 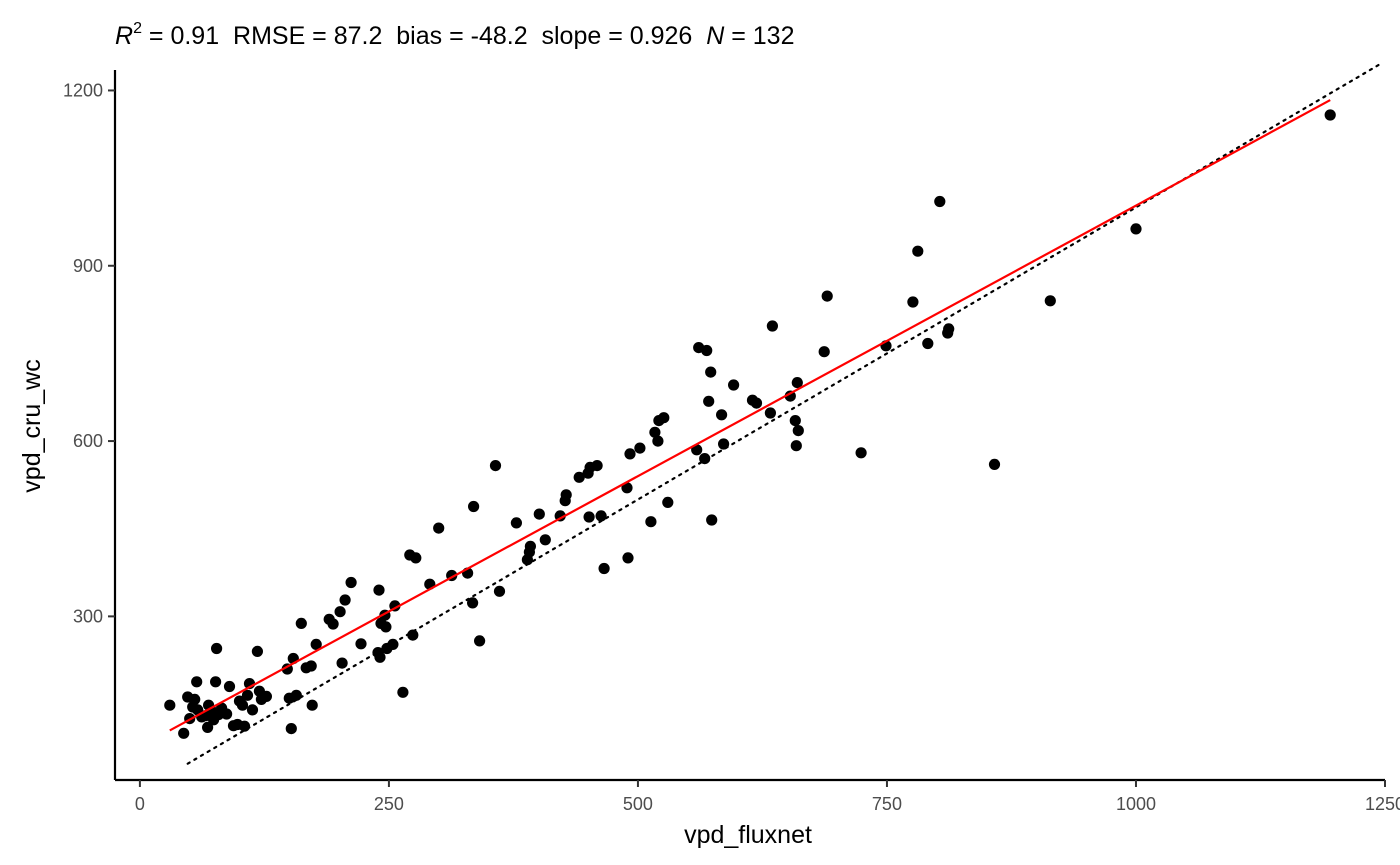 I want to click on y-tick-label: 600, so click(x=88, y=441).